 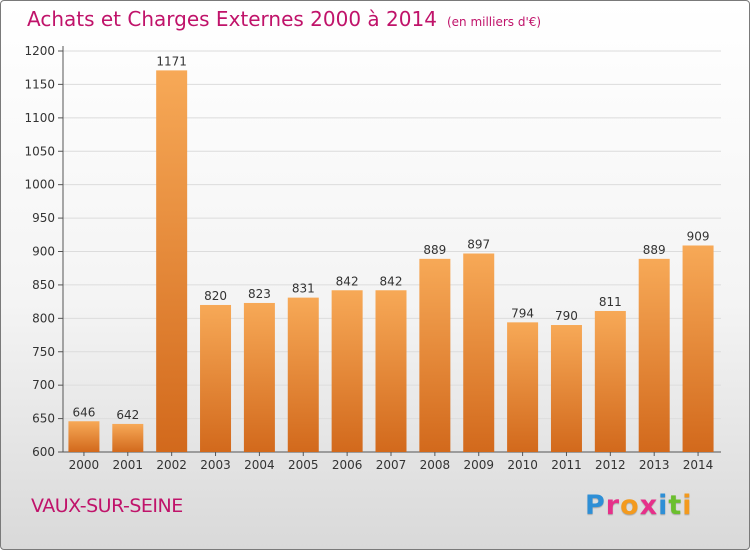 What do you see at coordinates (43, 452) in the screenshot?
I see `y-tick-label: 600` at bounding box center [43, 452].